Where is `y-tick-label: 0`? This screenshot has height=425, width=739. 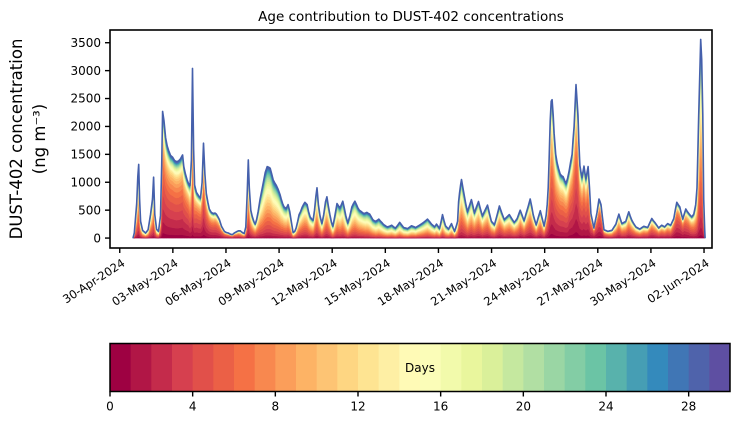 y-tick-label: 0 is located at coordinates (97, 238).